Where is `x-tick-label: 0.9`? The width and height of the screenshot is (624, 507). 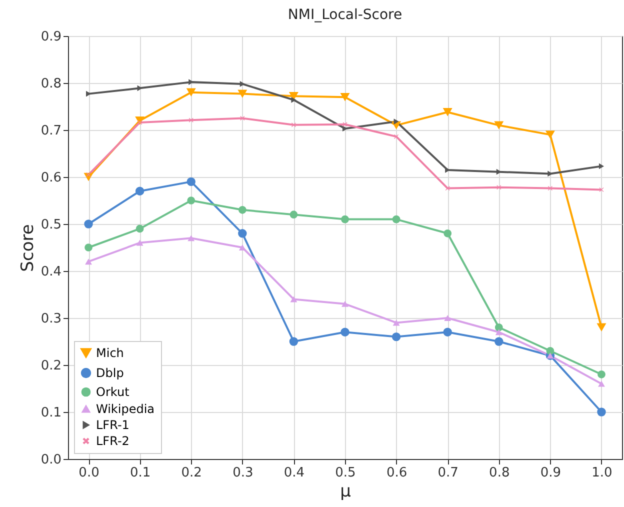 x-tick-label: 0.9 is located at coordinates (551, 473).